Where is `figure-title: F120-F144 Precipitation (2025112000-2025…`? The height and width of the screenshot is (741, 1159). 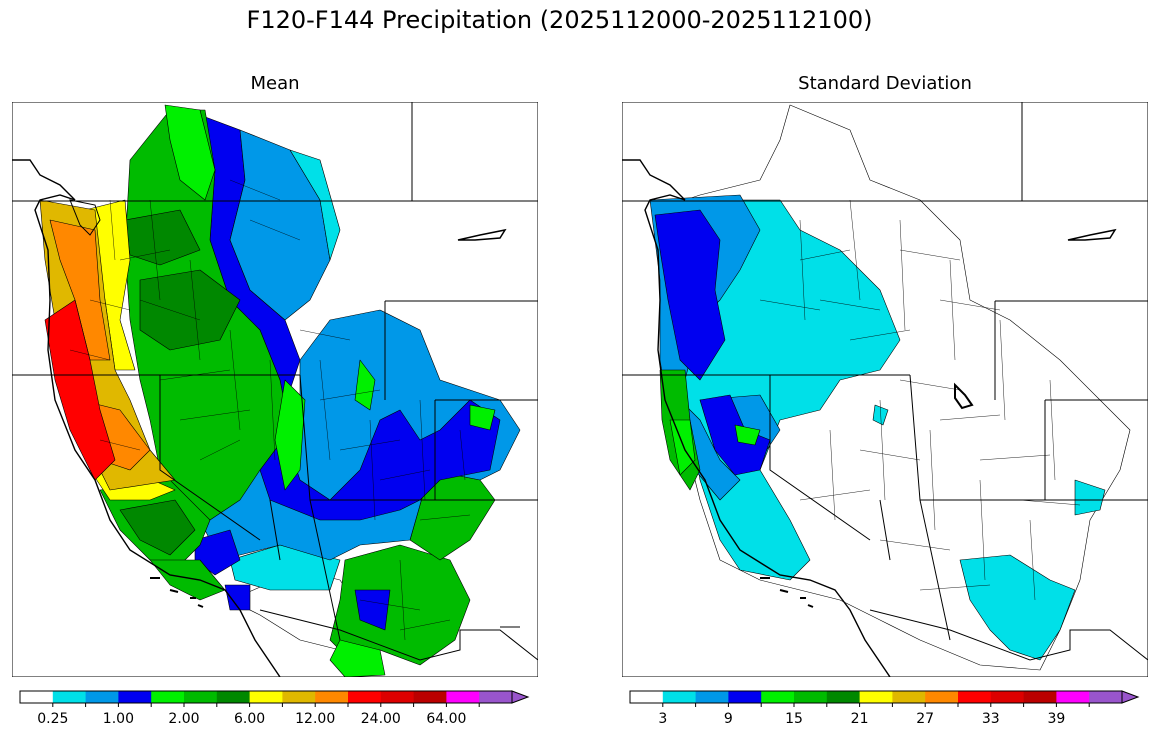 figure-title: F120-F144 Precipitation (2025112000-2025… is located at coordinates (559, 20).